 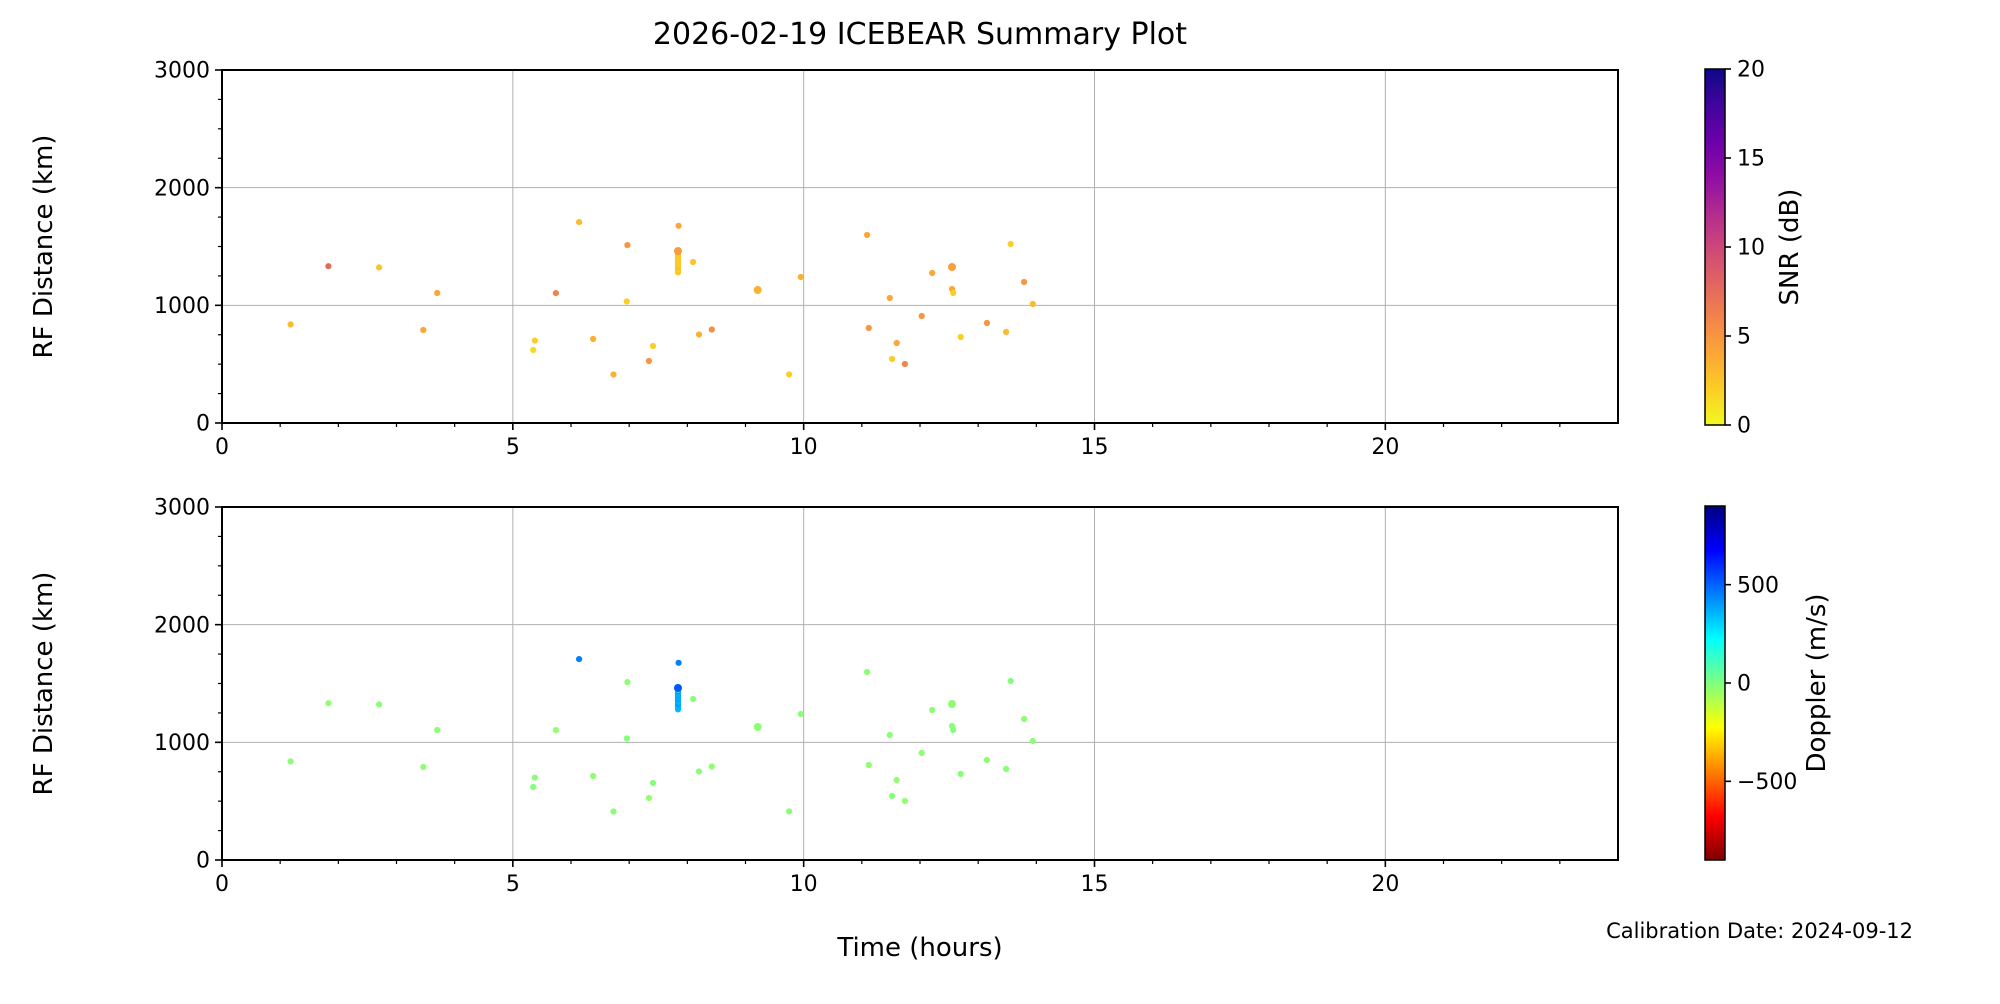 I want to click on snr-colorbar: 0 5 10 15 20 SNR (dB), so click(x=1754, y=248).